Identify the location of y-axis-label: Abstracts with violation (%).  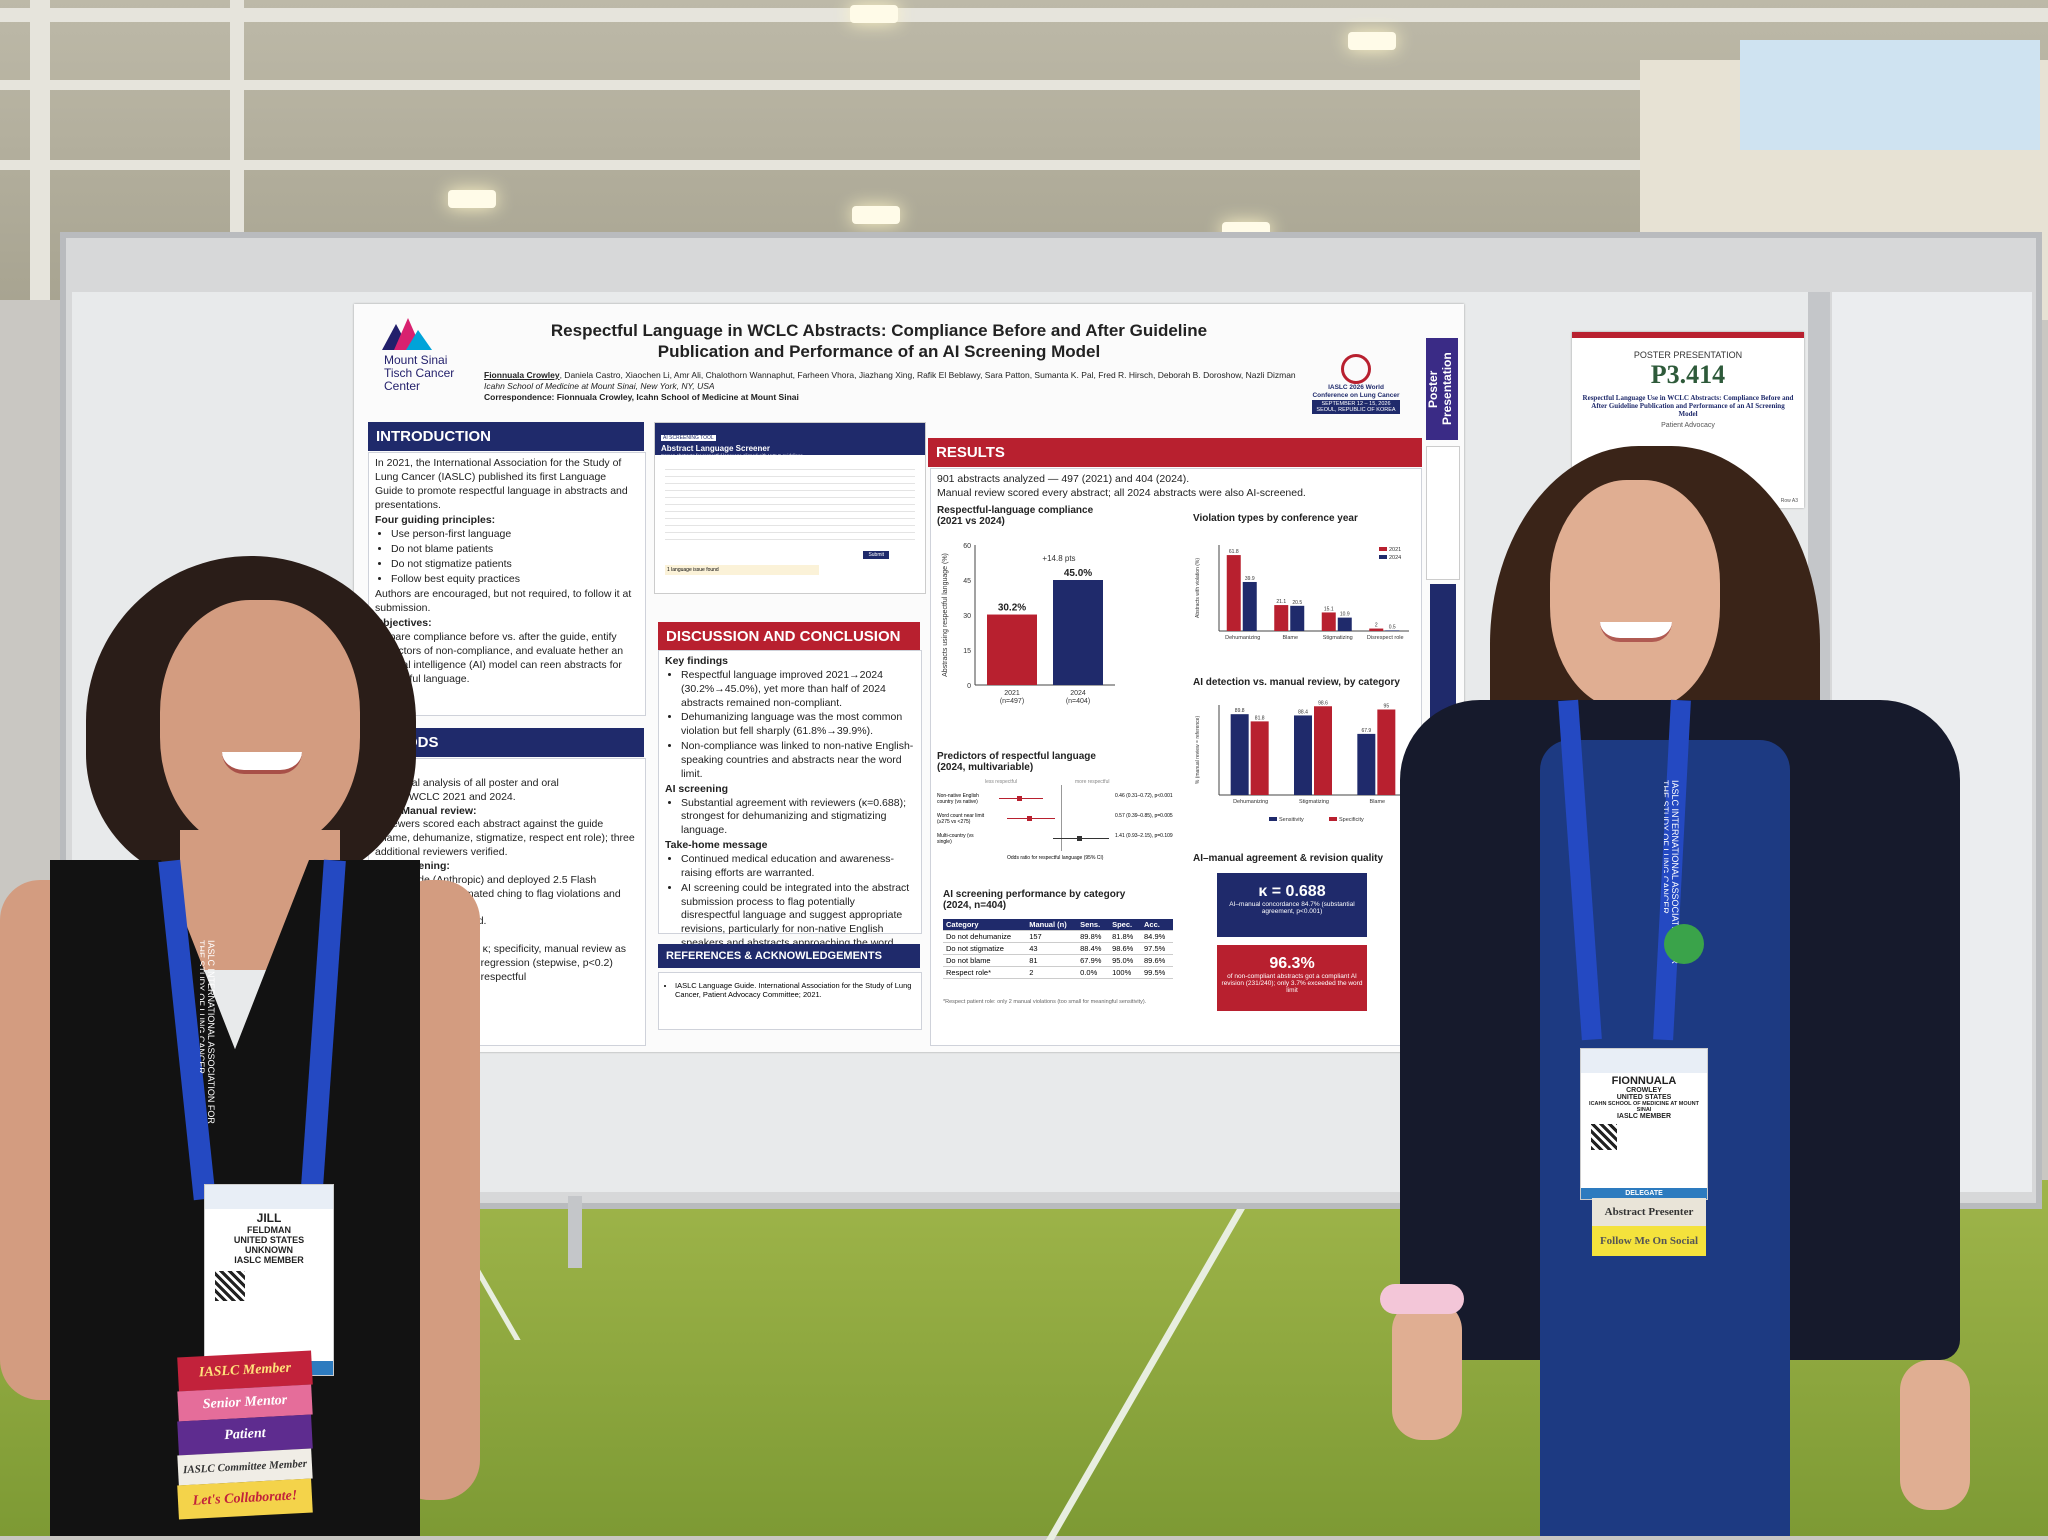
(1198, 588).